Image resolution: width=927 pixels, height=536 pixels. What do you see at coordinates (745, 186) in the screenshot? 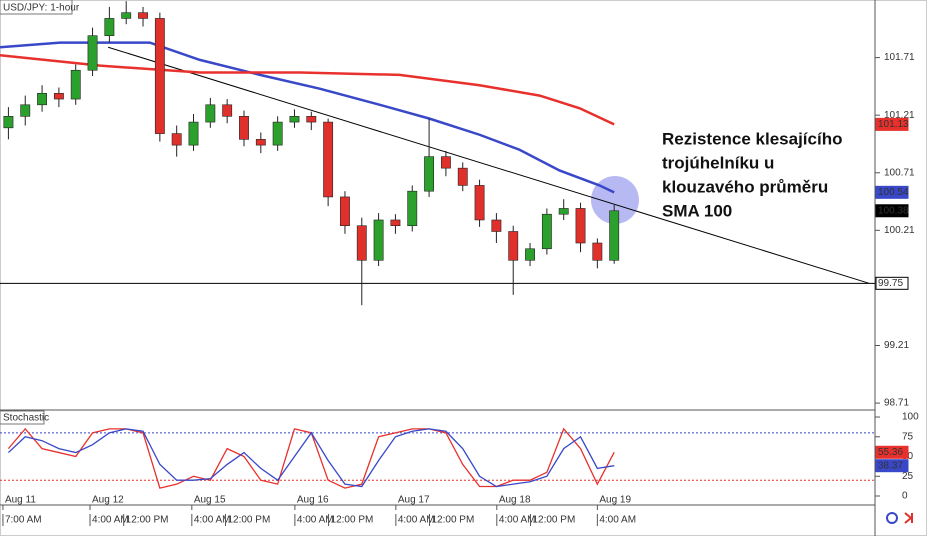
I see `annotation: klouzavého průměru` at bounding box center [745, 186].